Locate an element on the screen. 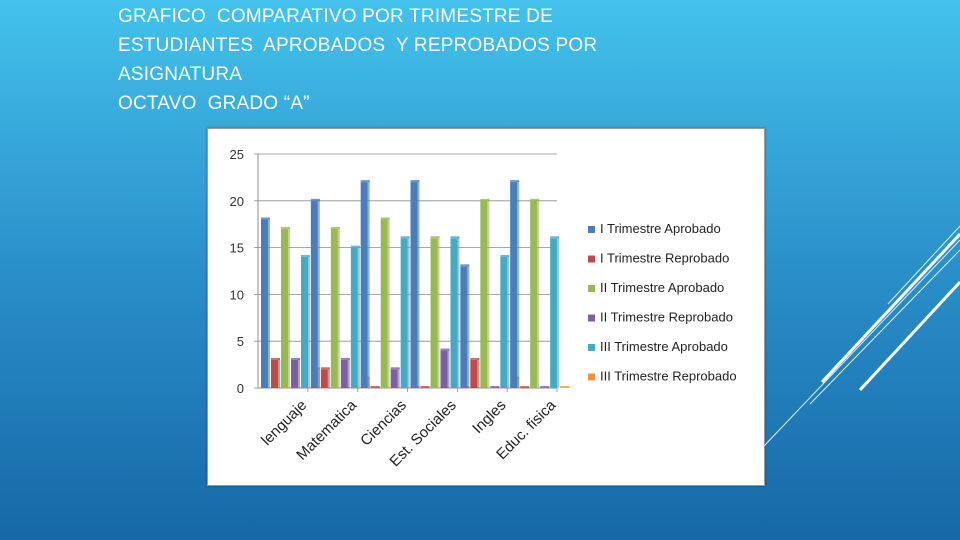  title-line: GRAFICO COMPARATIVO POR TRIMESTRE DE is located at coordinates (335, 16).